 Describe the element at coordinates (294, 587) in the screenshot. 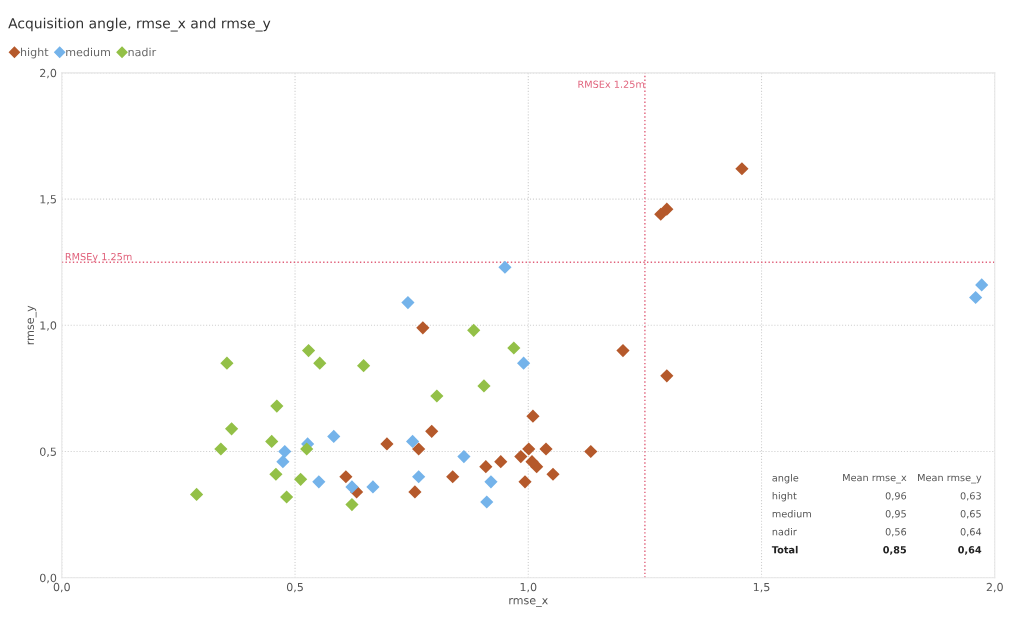

I see `x-tick-label: 0,5` at that location.